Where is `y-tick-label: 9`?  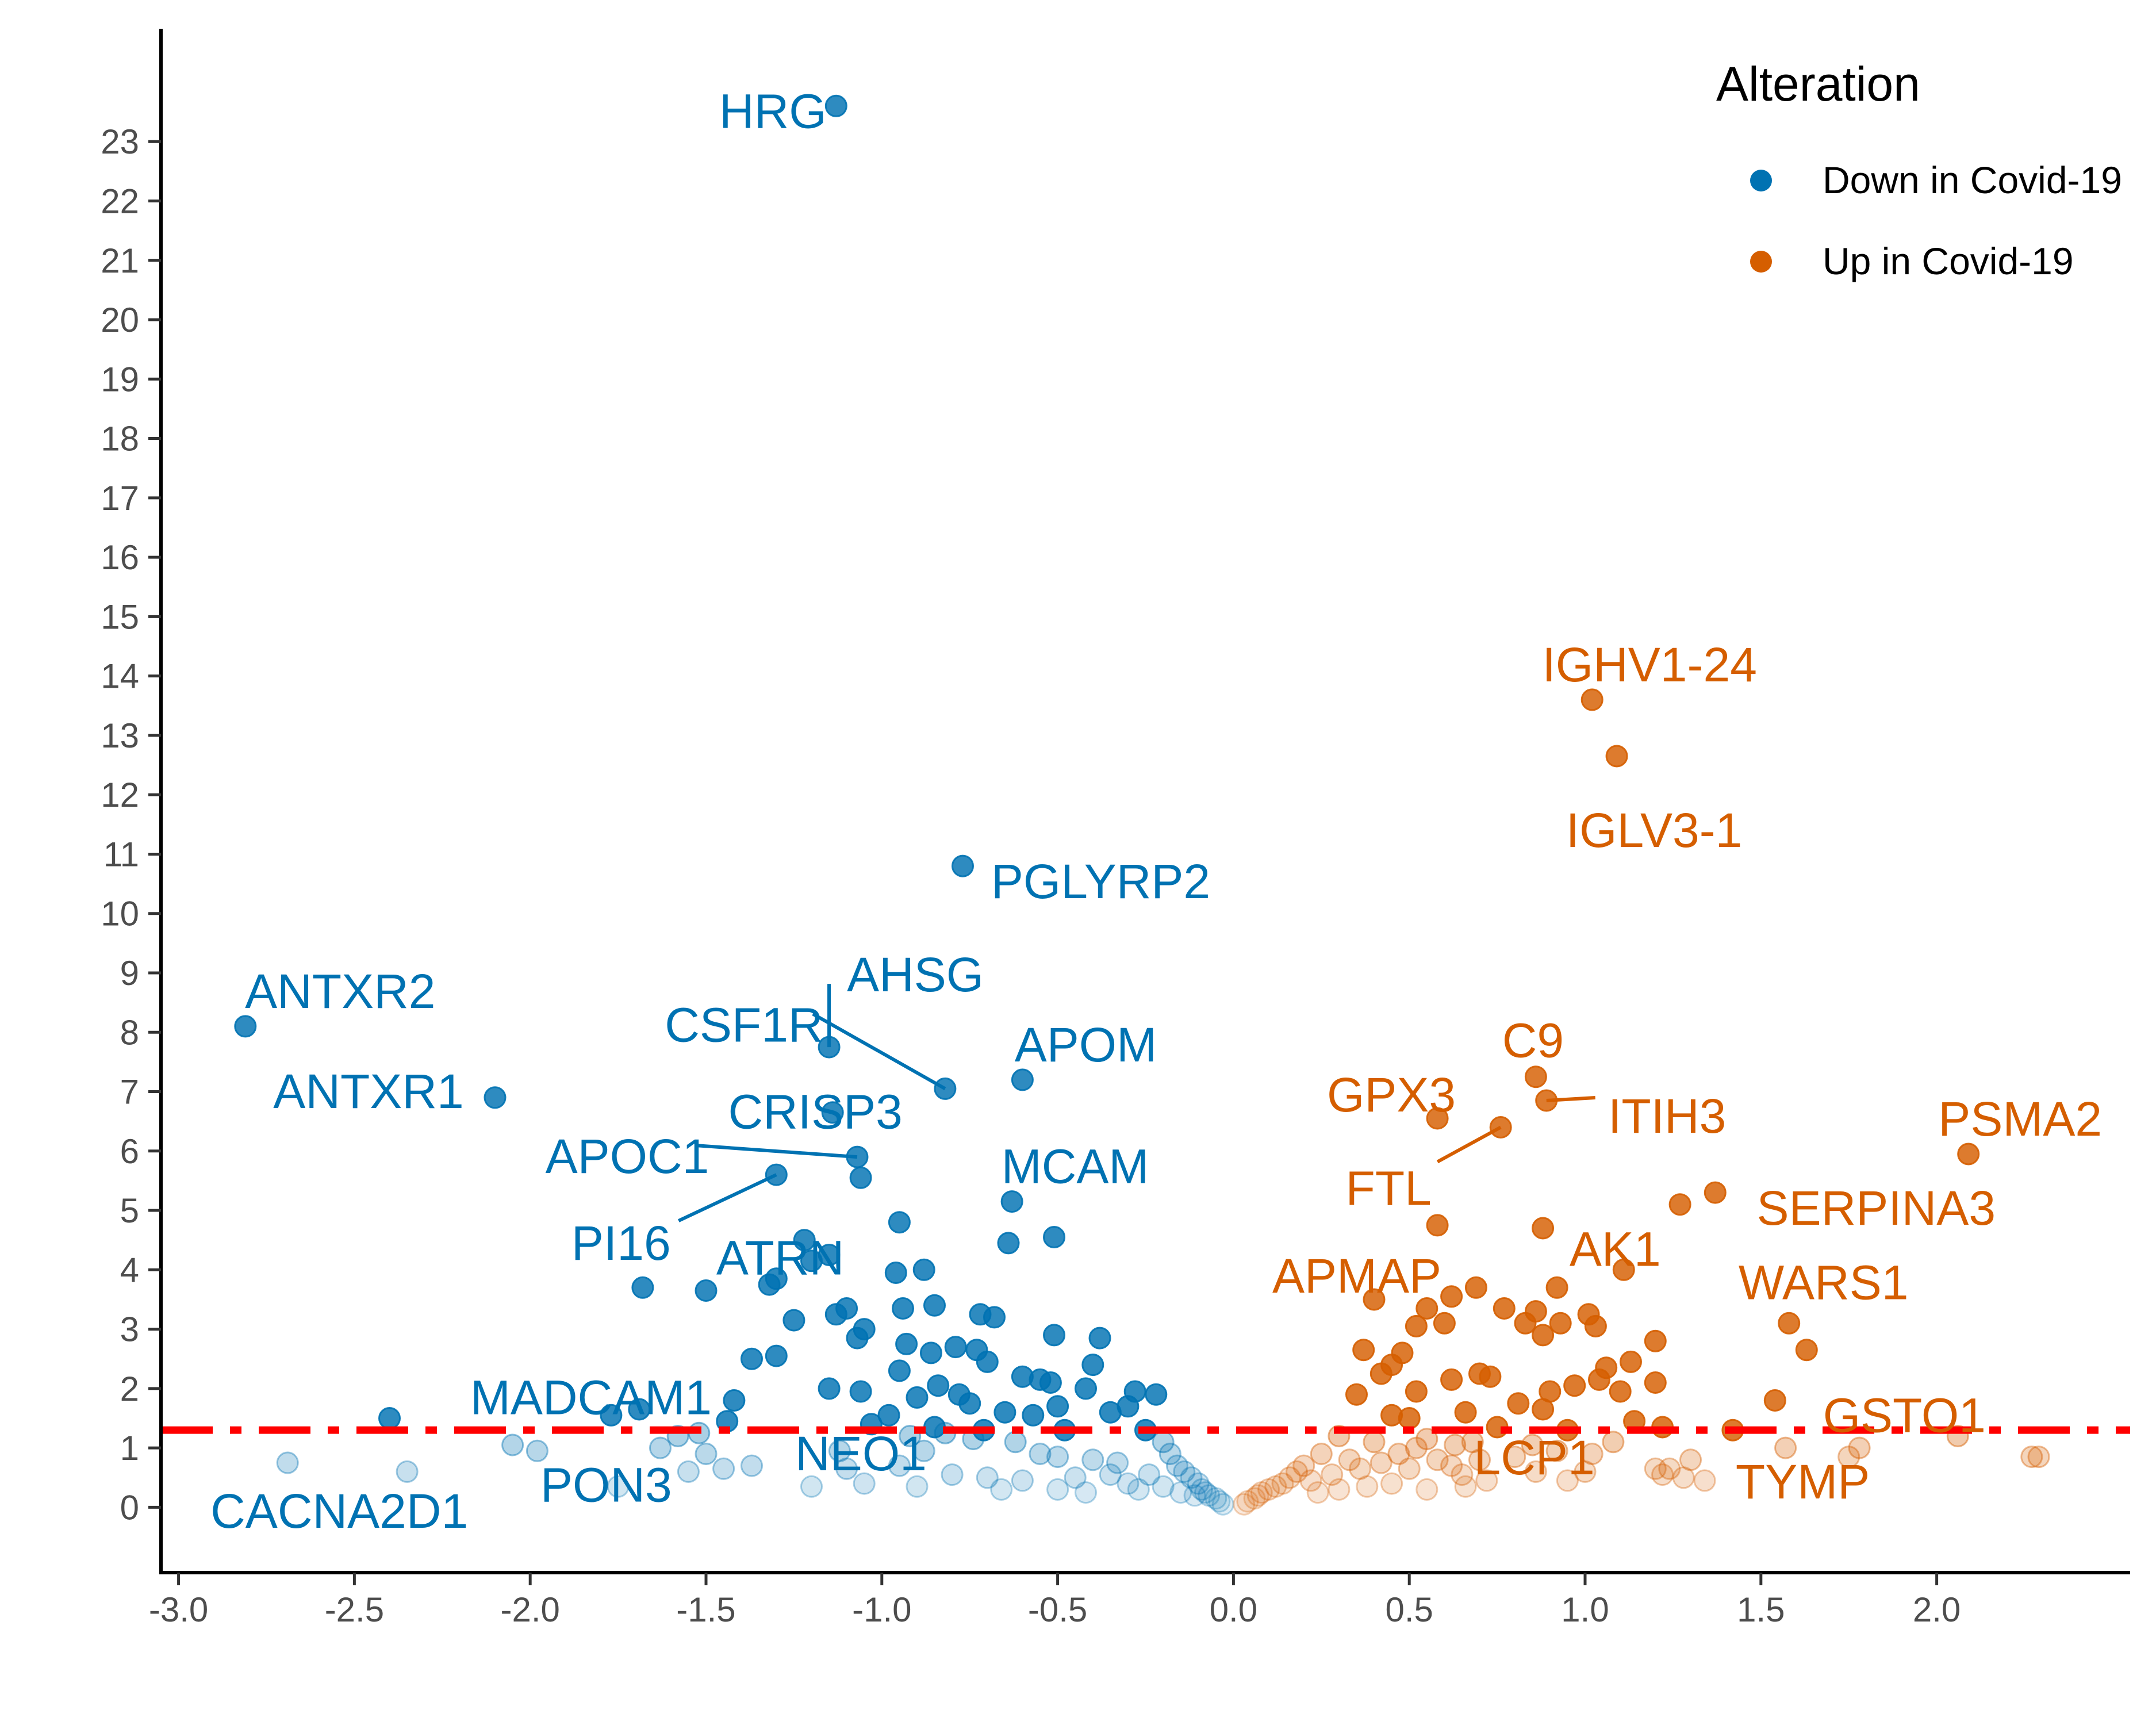
y-tick-label: 9 is located at coordinates (129, 973).